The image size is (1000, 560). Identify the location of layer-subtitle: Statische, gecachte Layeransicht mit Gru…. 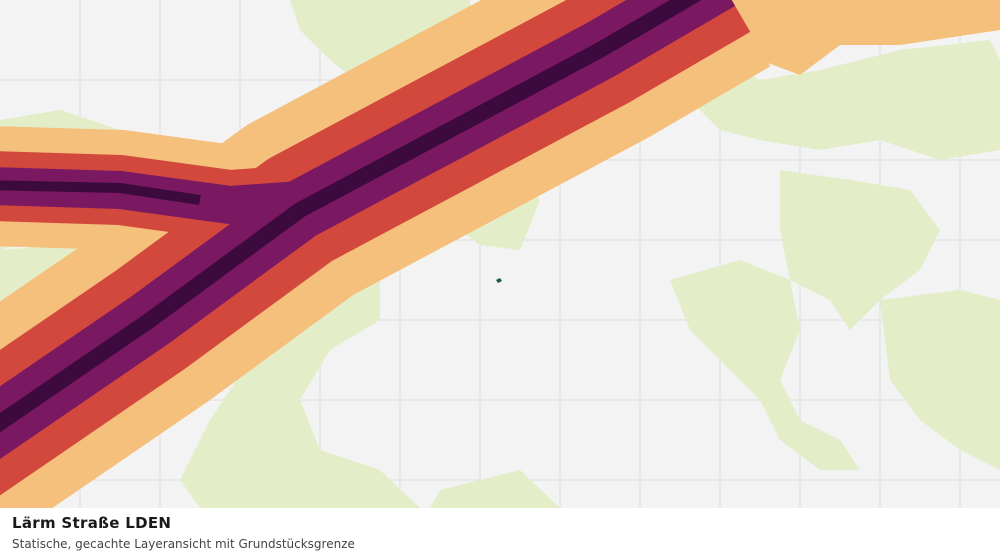
(183, 544).